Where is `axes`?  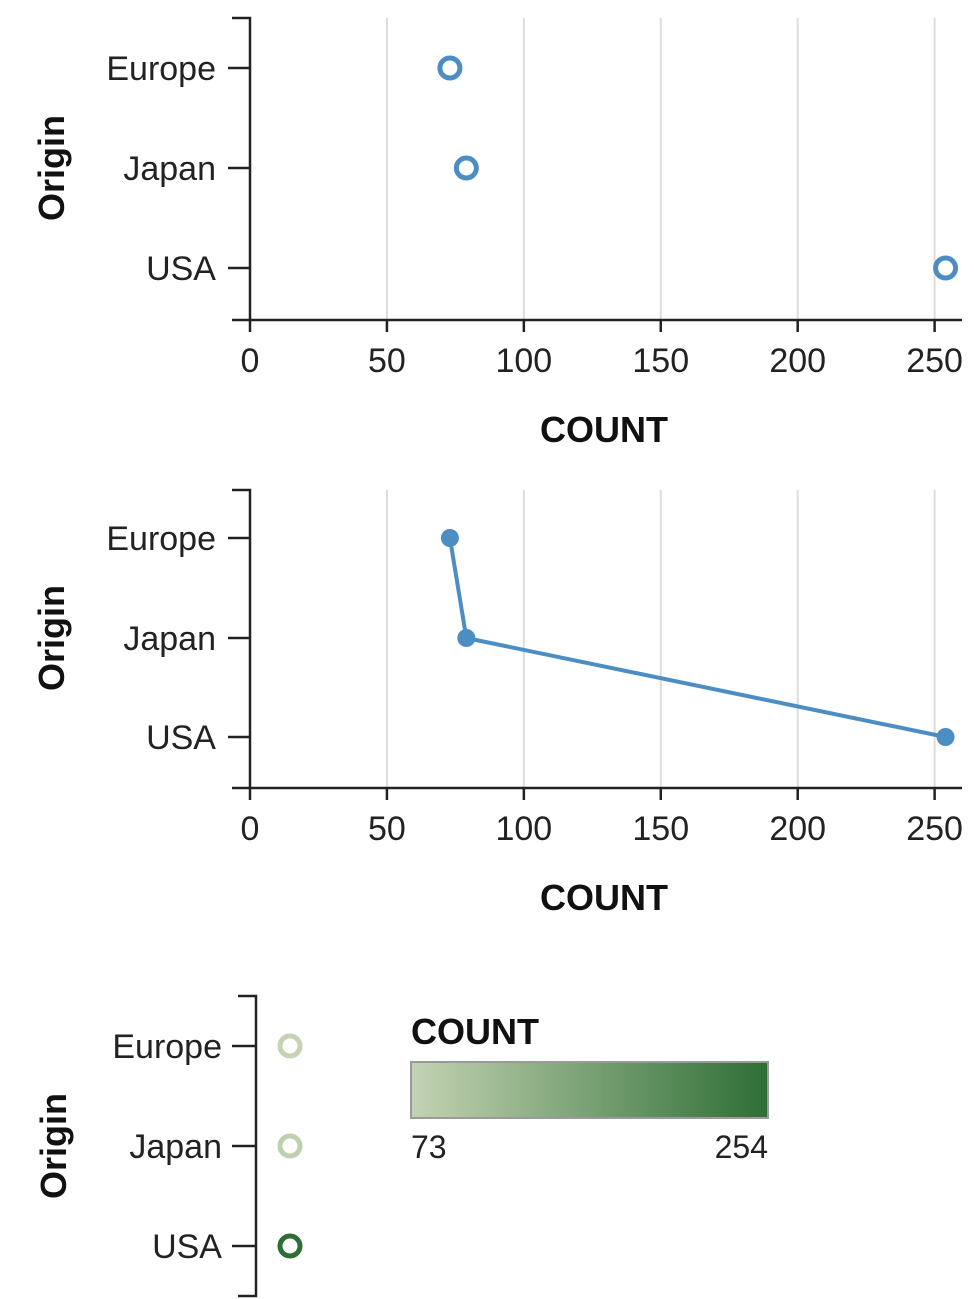 axes is located at coordinates (245, 1146).